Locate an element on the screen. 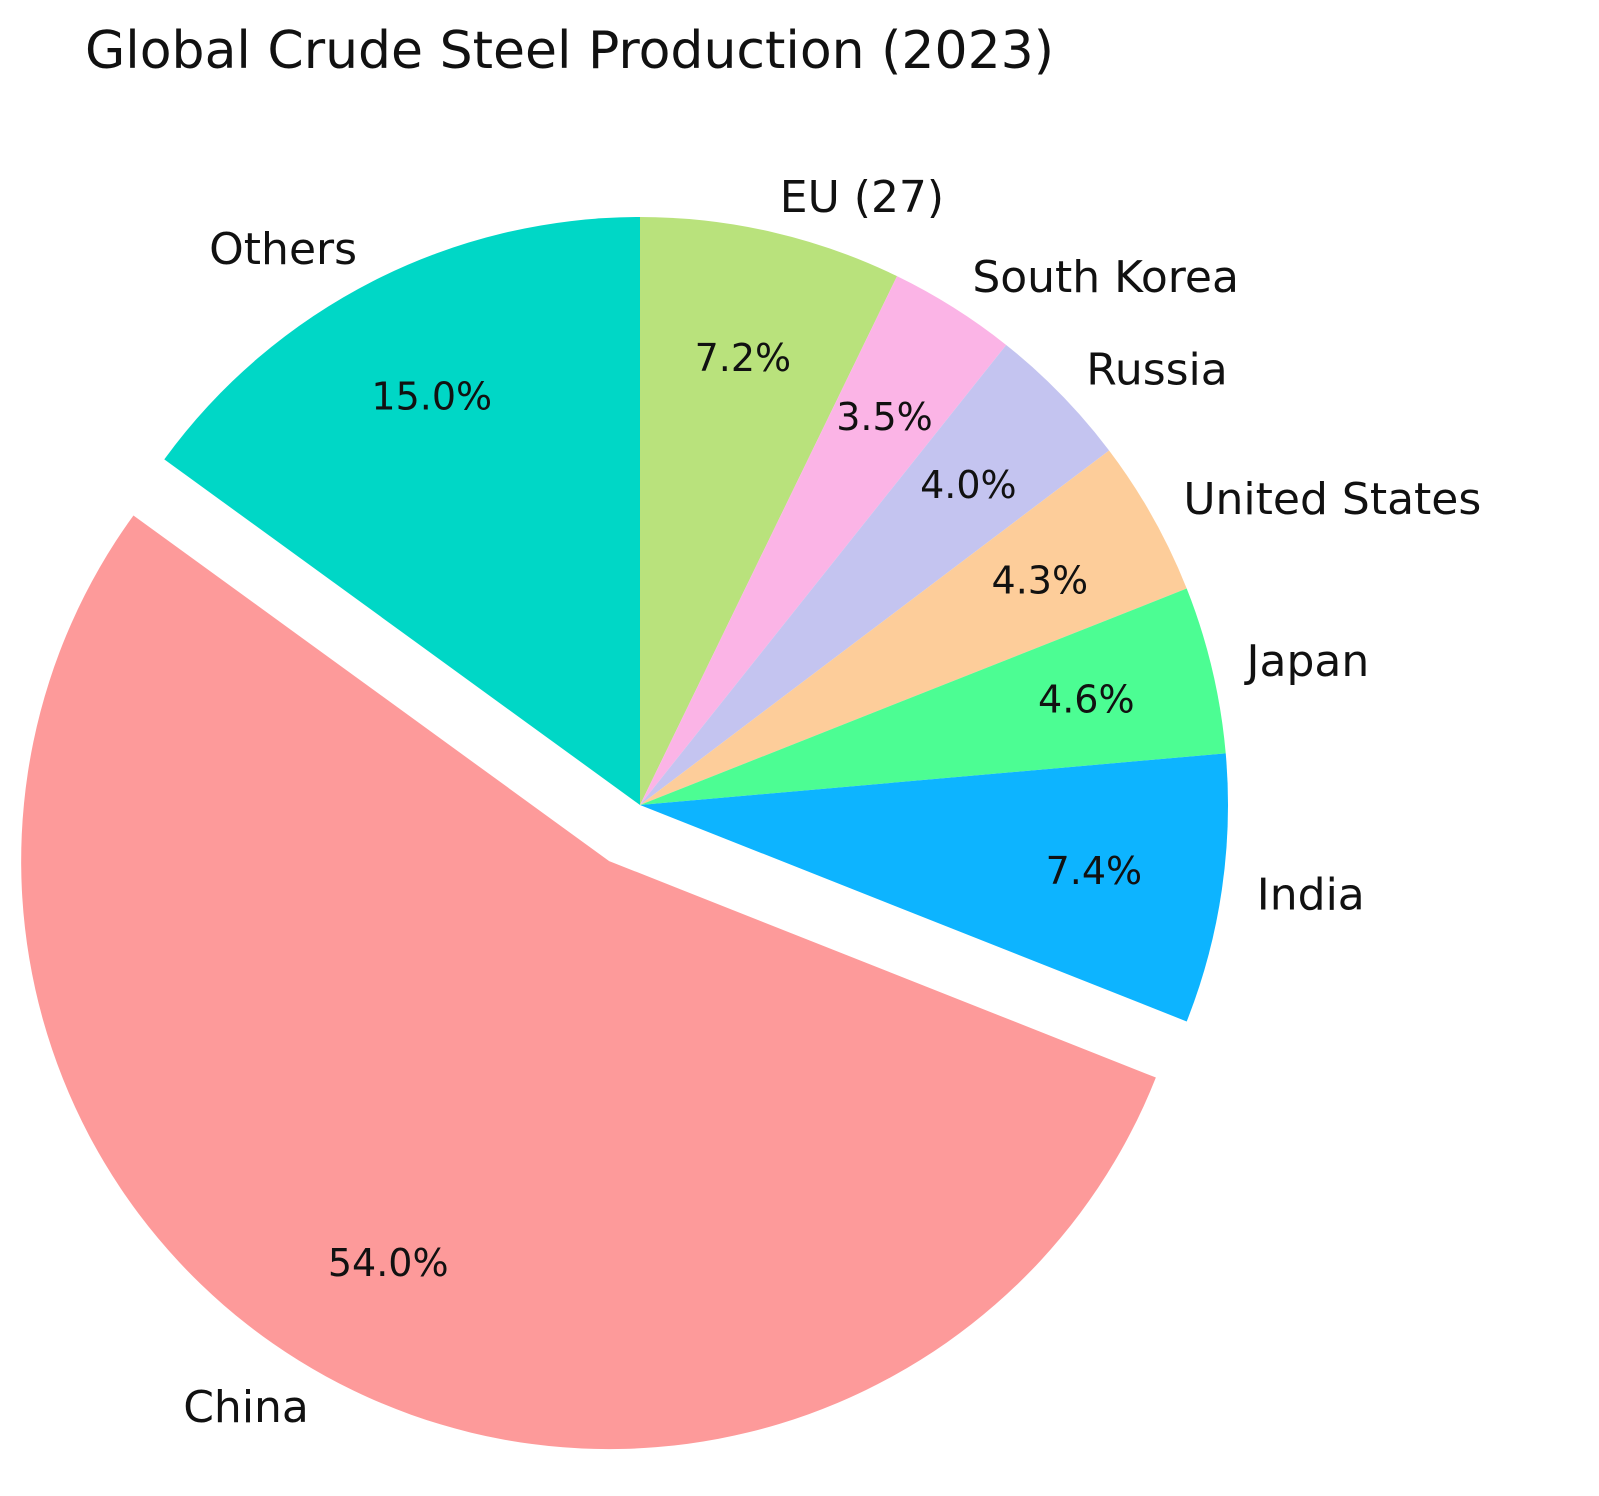 The image size is (1599, 1496). pie-slice-india is located at coordinates (934, 887).